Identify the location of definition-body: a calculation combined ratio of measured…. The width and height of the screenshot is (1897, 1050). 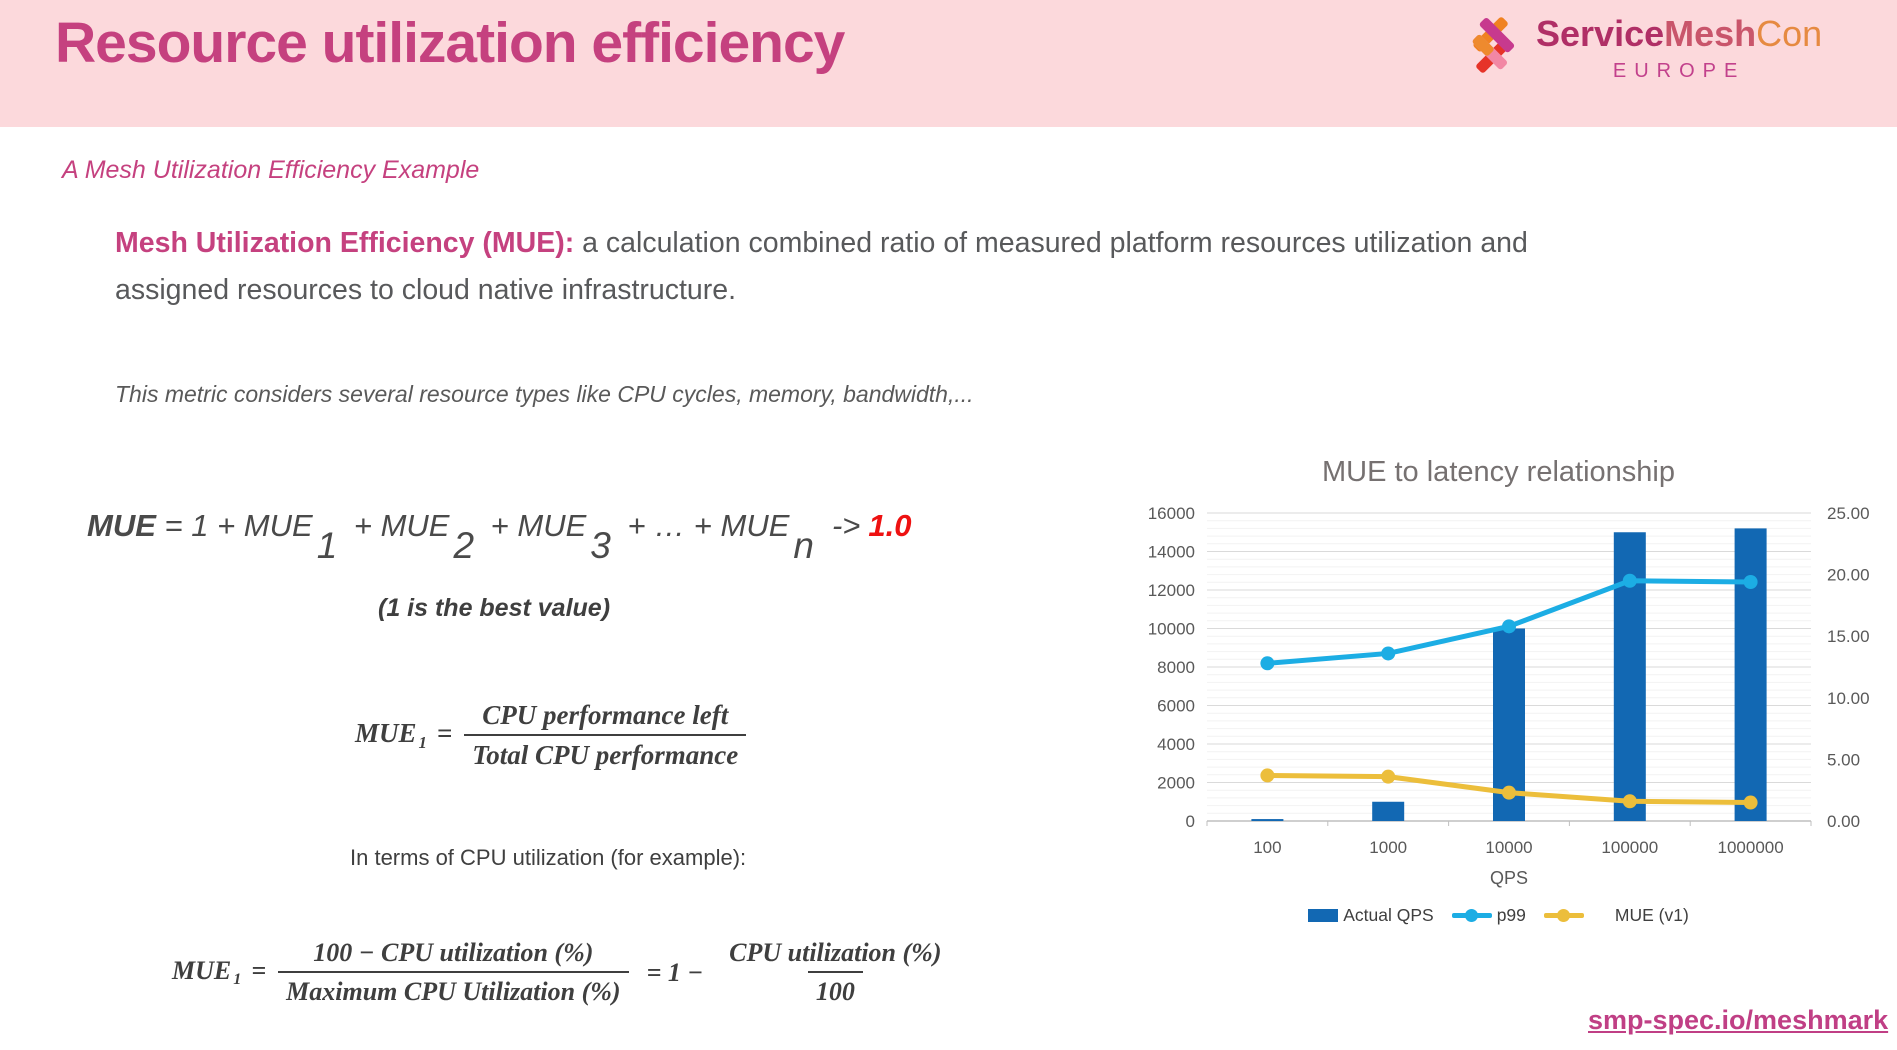
(821, 266).